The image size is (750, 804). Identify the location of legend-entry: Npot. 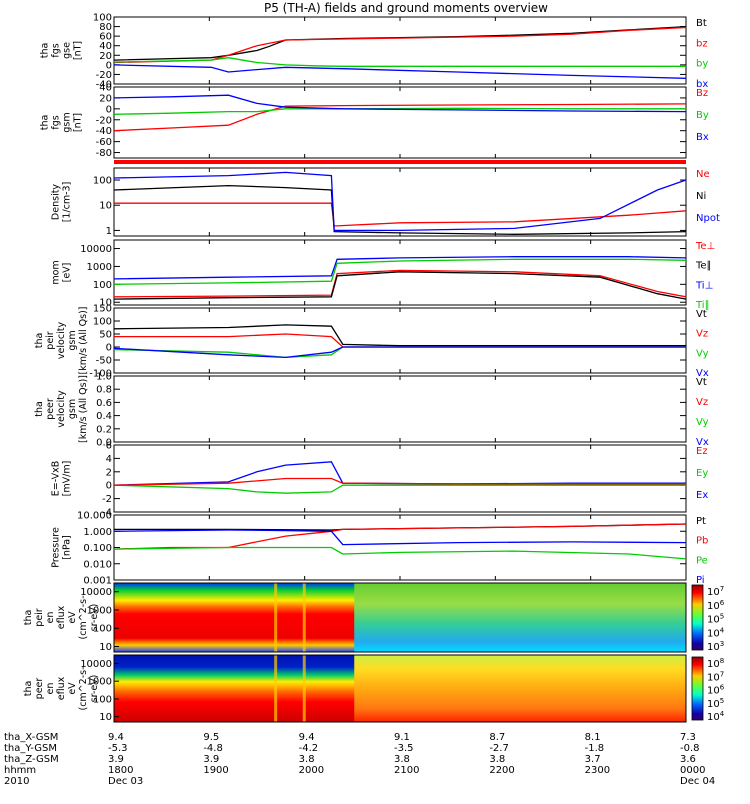
(708, 218).